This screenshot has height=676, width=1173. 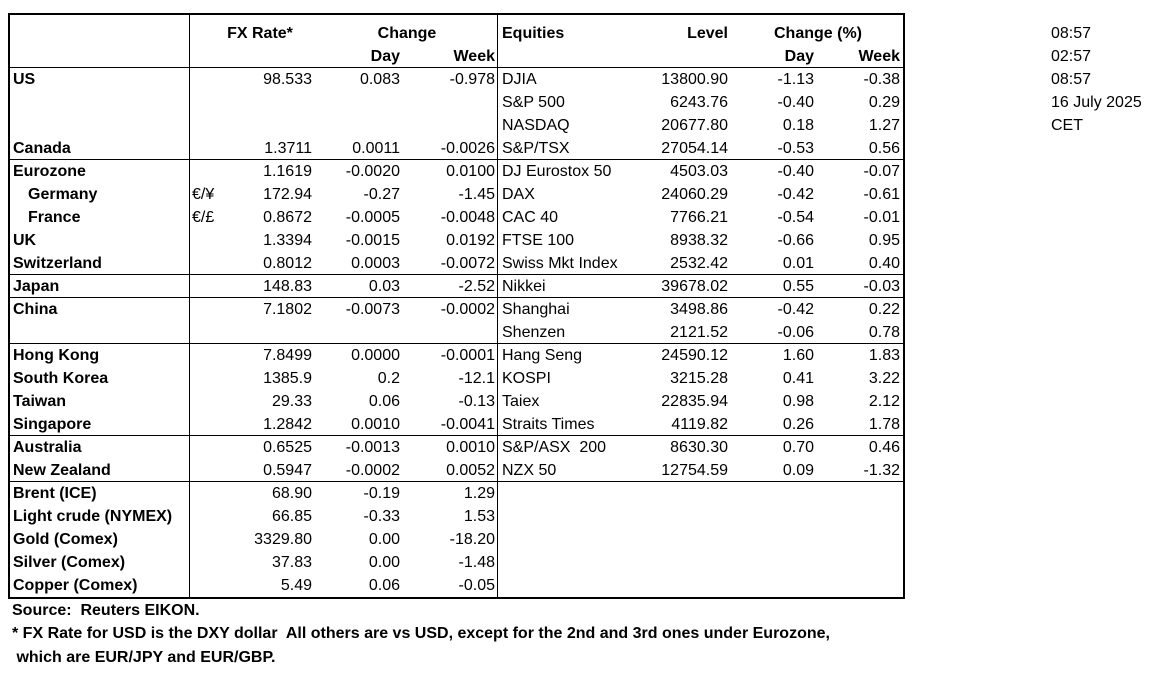 What do you see at coordinates (476, 286) in the screenshot?
I see `cell-fx-week: -2.52` at bounding box center [476, 286].